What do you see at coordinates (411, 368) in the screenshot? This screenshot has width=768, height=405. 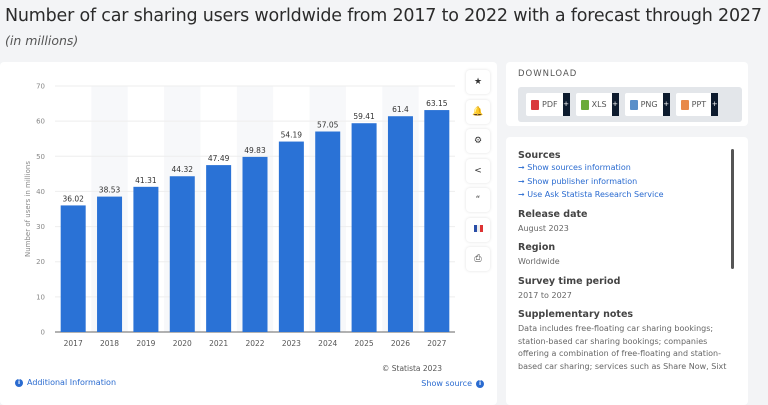 I see `statista-credit: © Statista 2023` at bounding box center [411, 368].